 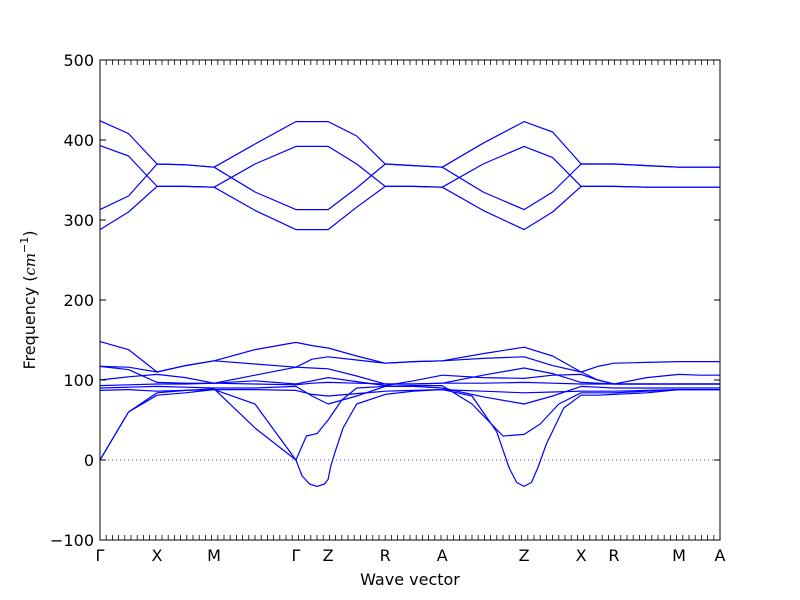 I want to click on y-axis-title-exponent: −1, so click(x=24, y=245).